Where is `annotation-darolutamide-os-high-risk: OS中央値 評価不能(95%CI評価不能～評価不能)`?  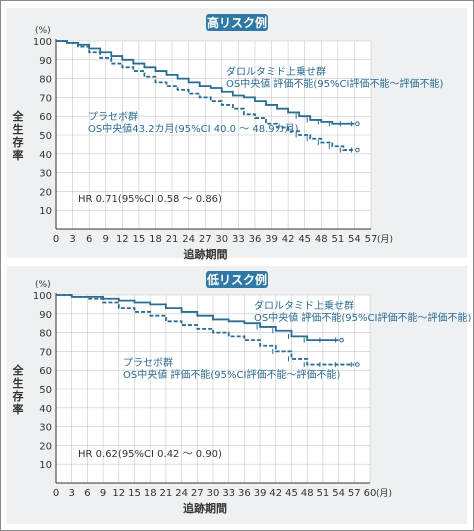 annotation-darolutamide-os-high-risk: OS中央値 評価不能(95%CI評価不能～評価不能) is located at coordinates (334, 83).